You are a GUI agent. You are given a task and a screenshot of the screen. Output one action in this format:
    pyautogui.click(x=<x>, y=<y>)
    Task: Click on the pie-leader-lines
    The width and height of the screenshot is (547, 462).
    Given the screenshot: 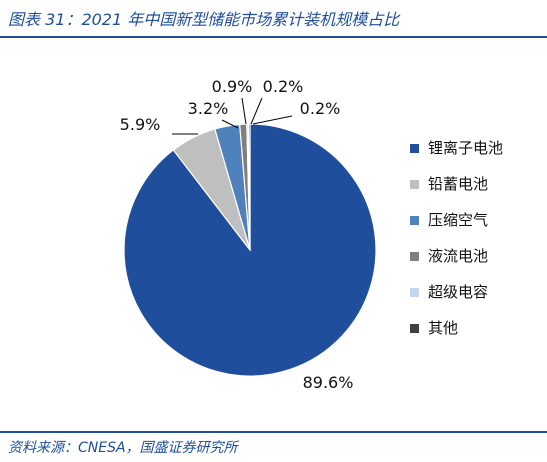 What is the action you would take?
    pyautogui.click(x=232, y=116)
    